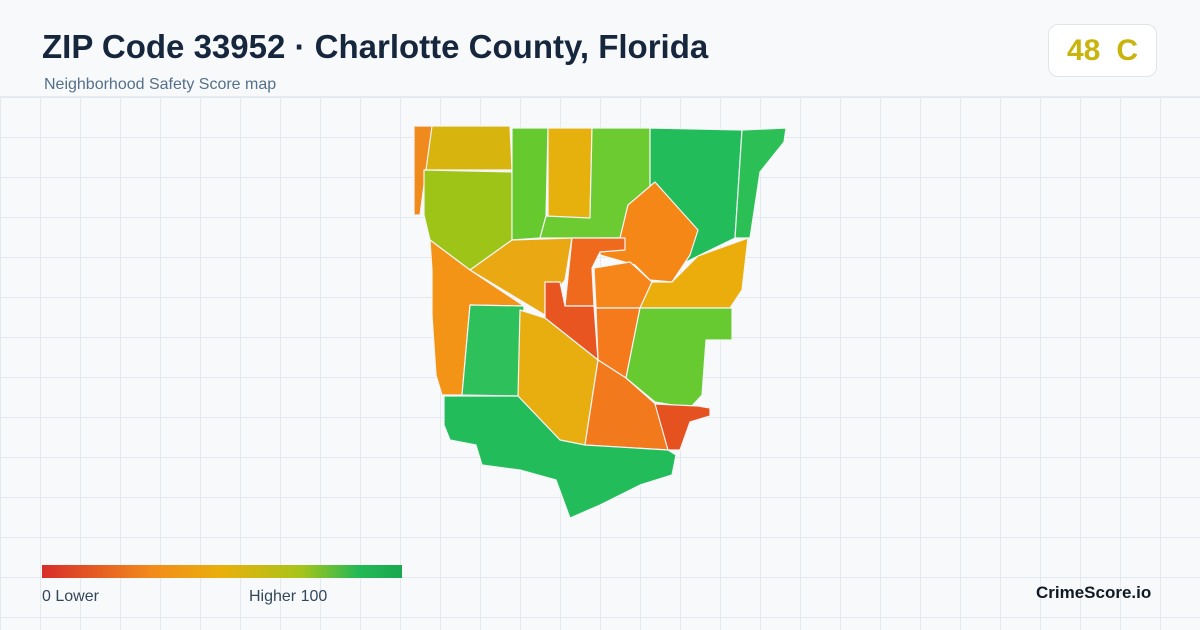  What do you see at coordinates (530, 184) in the screenshot?
I see `map-region-r4` at bounding box center [530, 184].